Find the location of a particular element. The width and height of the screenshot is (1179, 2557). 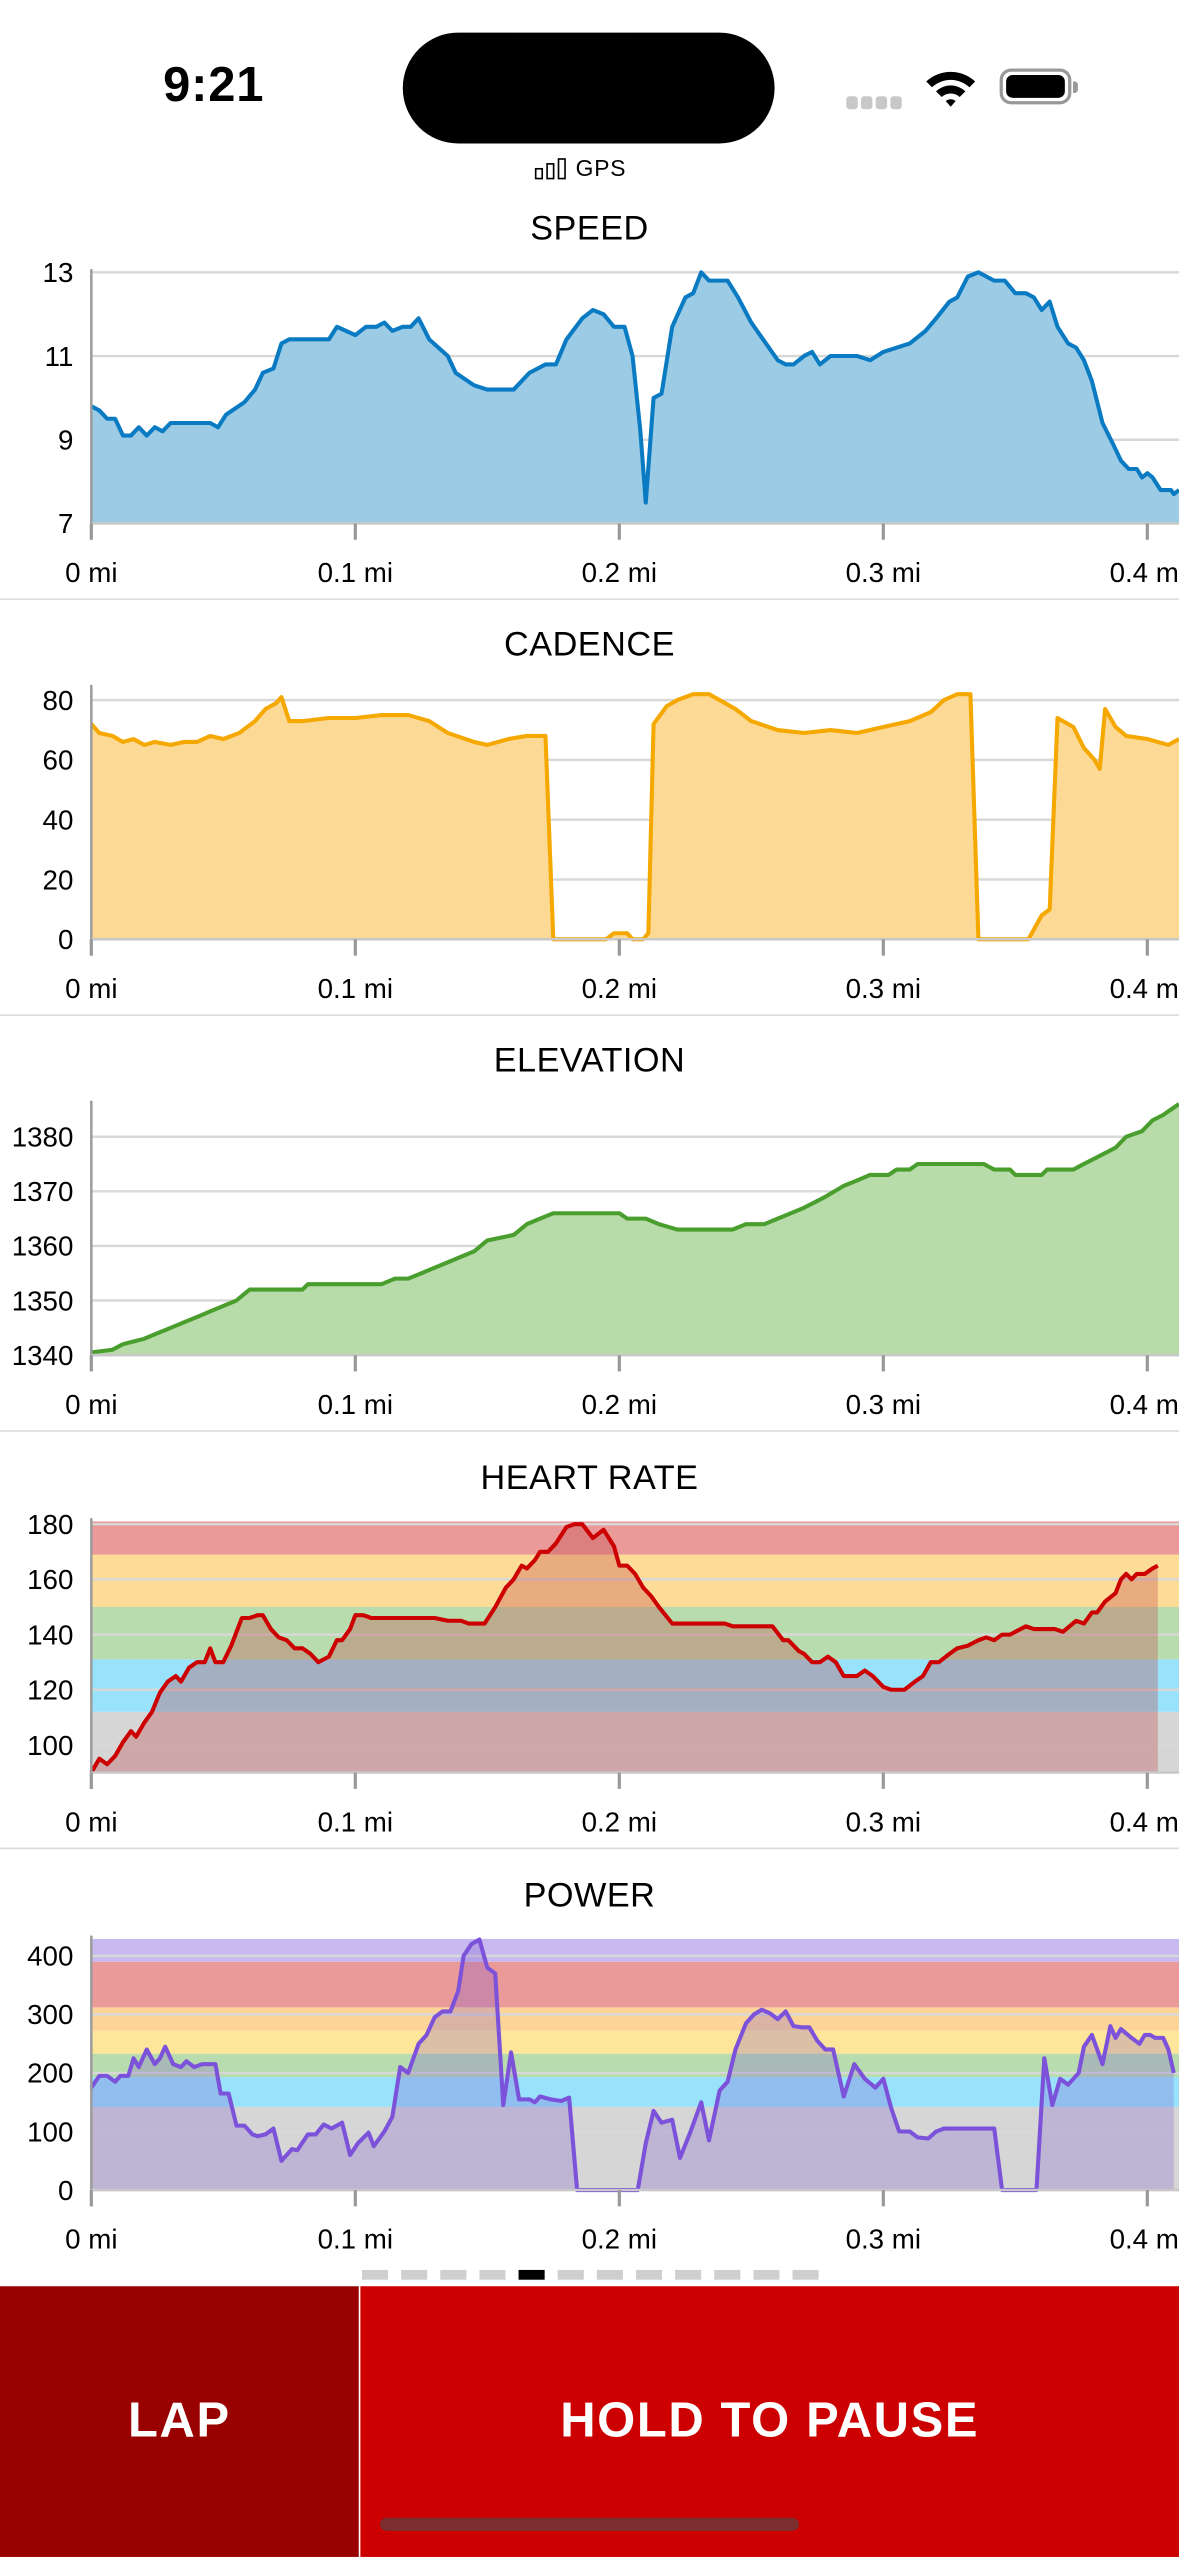

speed-chart-plot: 7 9 11 13 0 mi 0.1 mi 0.2 mi 0.3 mi 0.4 mi is located at coordinates (611, 422).